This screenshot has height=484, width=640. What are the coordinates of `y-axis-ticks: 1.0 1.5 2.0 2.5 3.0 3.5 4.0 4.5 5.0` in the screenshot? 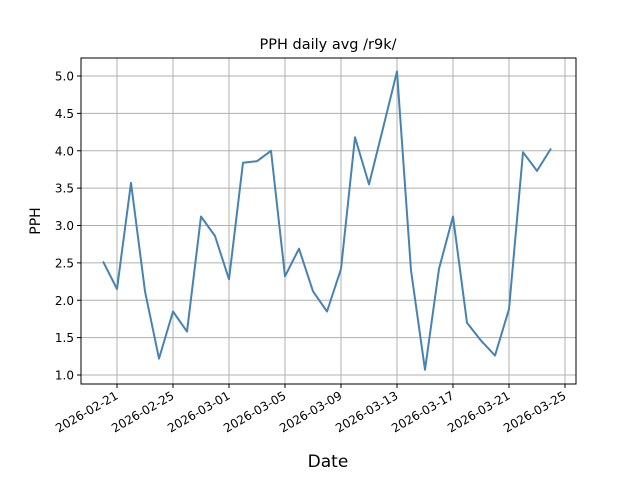 It's located at (68, 226).